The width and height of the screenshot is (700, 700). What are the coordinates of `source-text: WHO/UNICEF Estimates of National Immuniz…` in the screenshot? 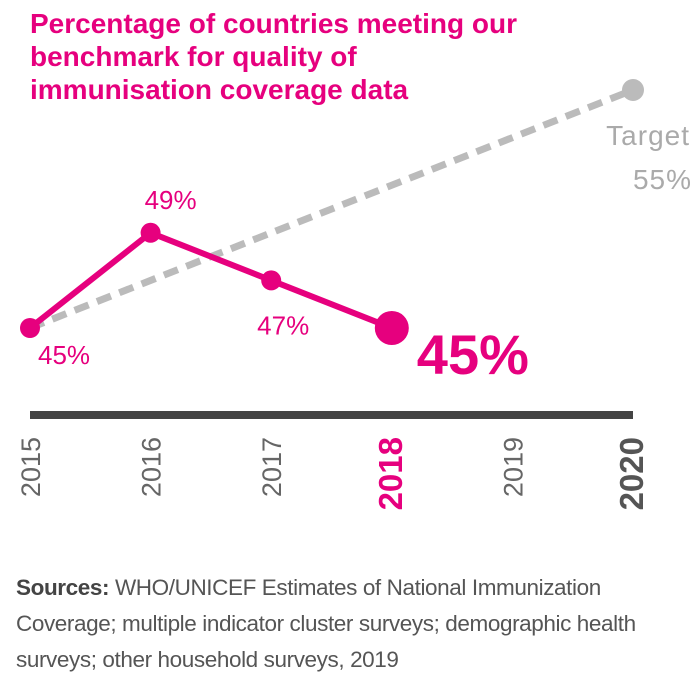 It's located at (326, 623).